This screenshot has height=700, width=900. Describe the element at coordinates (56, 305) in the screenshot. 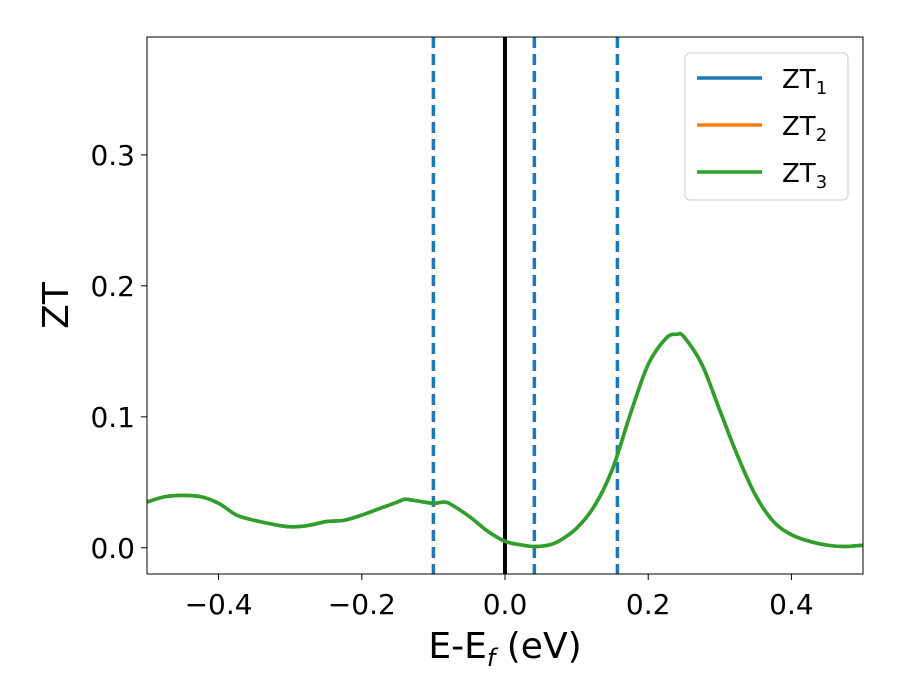

I see `y-axis-label: ZT` at that location.